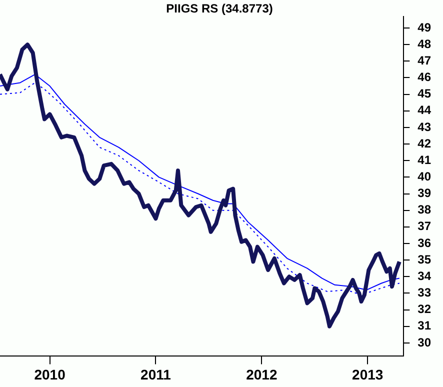 The image size is (443, 387). What do you see at coordinates (425, 193) in the screenshot?
I see `y-tick-label: 39` at bounding box center [425, 193].